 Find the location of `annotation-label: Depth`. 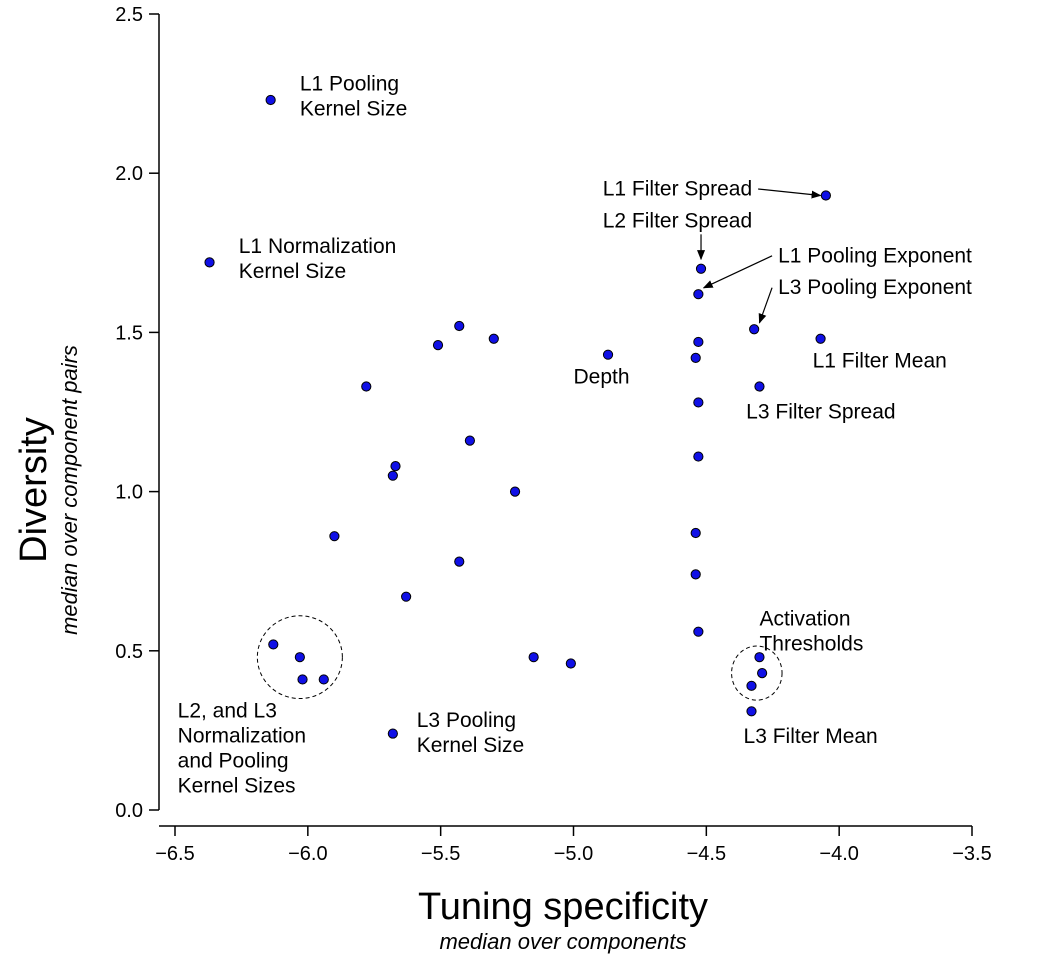

annotation-label: Depth is located at coordinates (602, 376).